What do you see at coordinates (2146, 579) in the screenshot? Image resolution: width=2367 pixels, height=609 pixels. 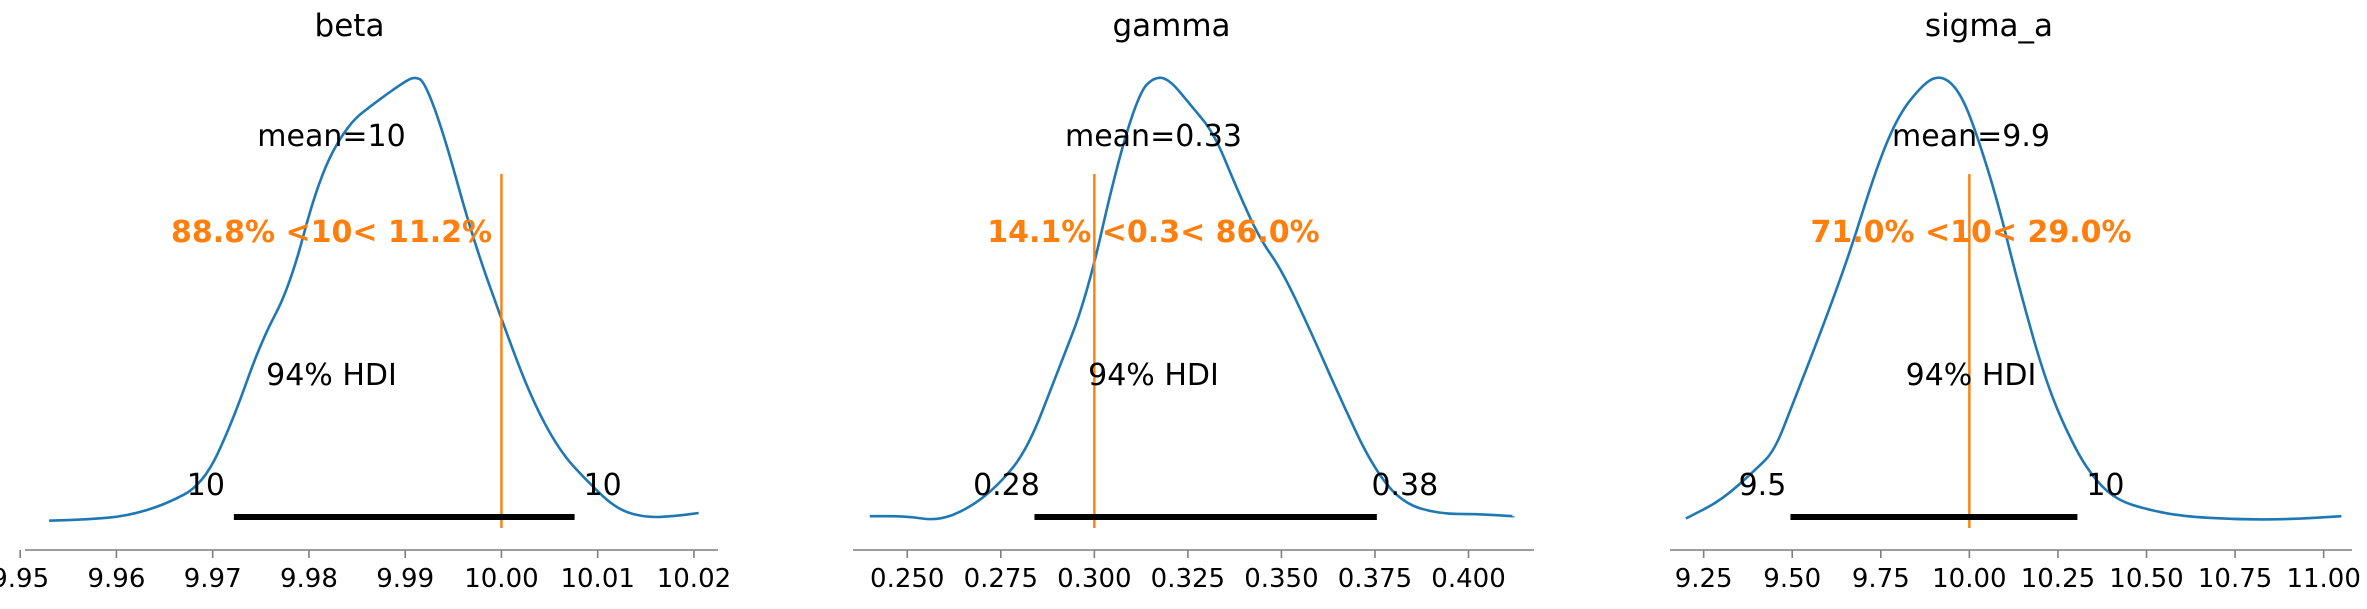 I see `x-tick-label: 10.50` at bounding box center [2146, 579].